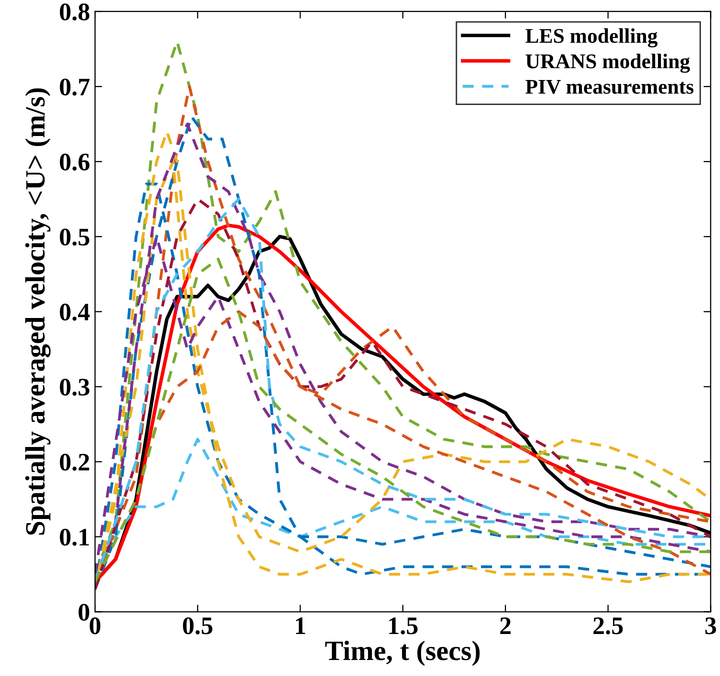 The height and width of the screenshot is (676, 720). Describe the element at coordinates (710, 625) in the screenshot. I see `x-tick-label: 3` at that location.